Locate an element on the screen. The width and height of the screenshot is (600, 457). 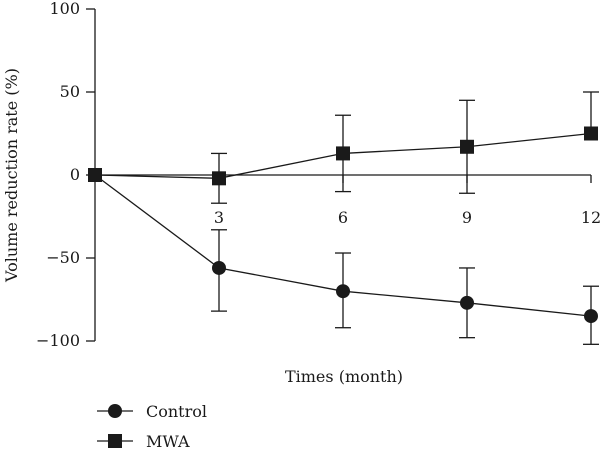
y-tick-label: −100 is located at coordinates (58, 340).